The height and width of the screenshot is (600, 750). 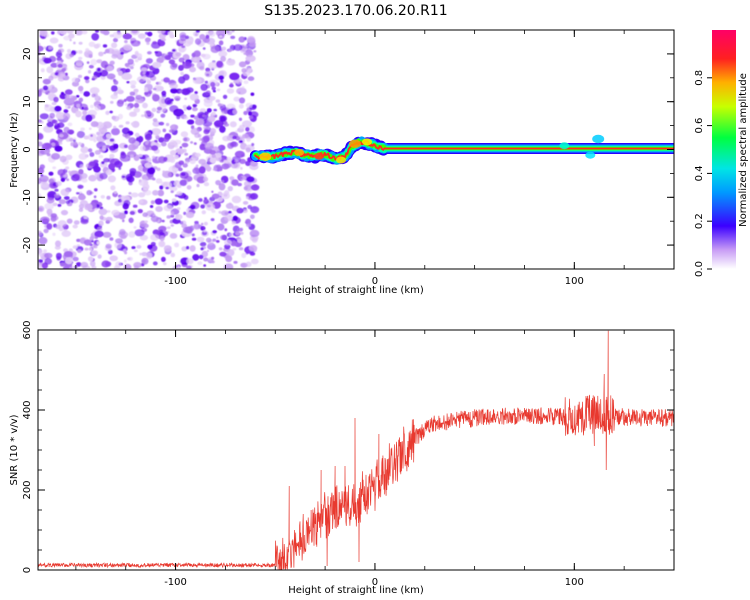 What do you see at coordinates (27, 570) in the screenshot?
I see `y-tick-label: 0` at bounding box center [27, 570].